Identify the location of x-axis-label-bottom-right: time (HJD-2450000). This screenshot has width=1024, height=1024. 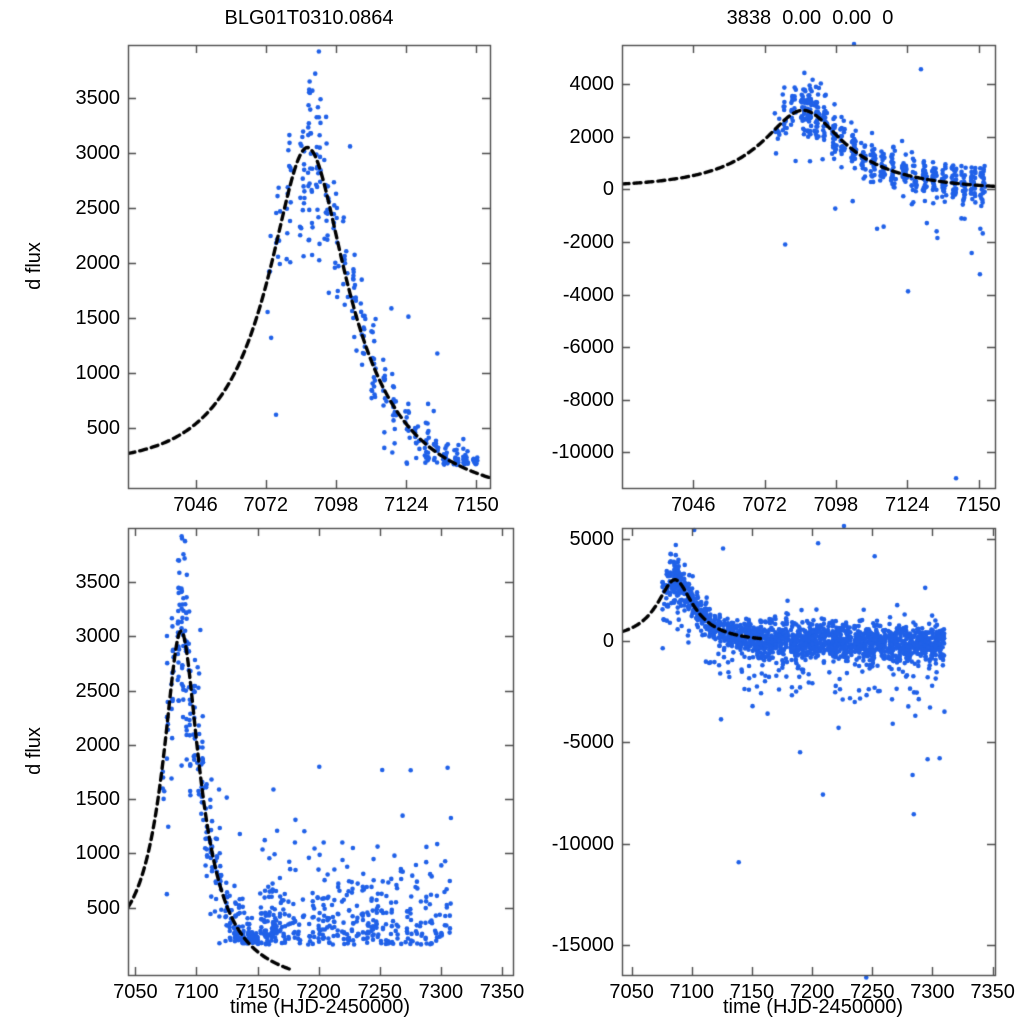
(813, 1007).